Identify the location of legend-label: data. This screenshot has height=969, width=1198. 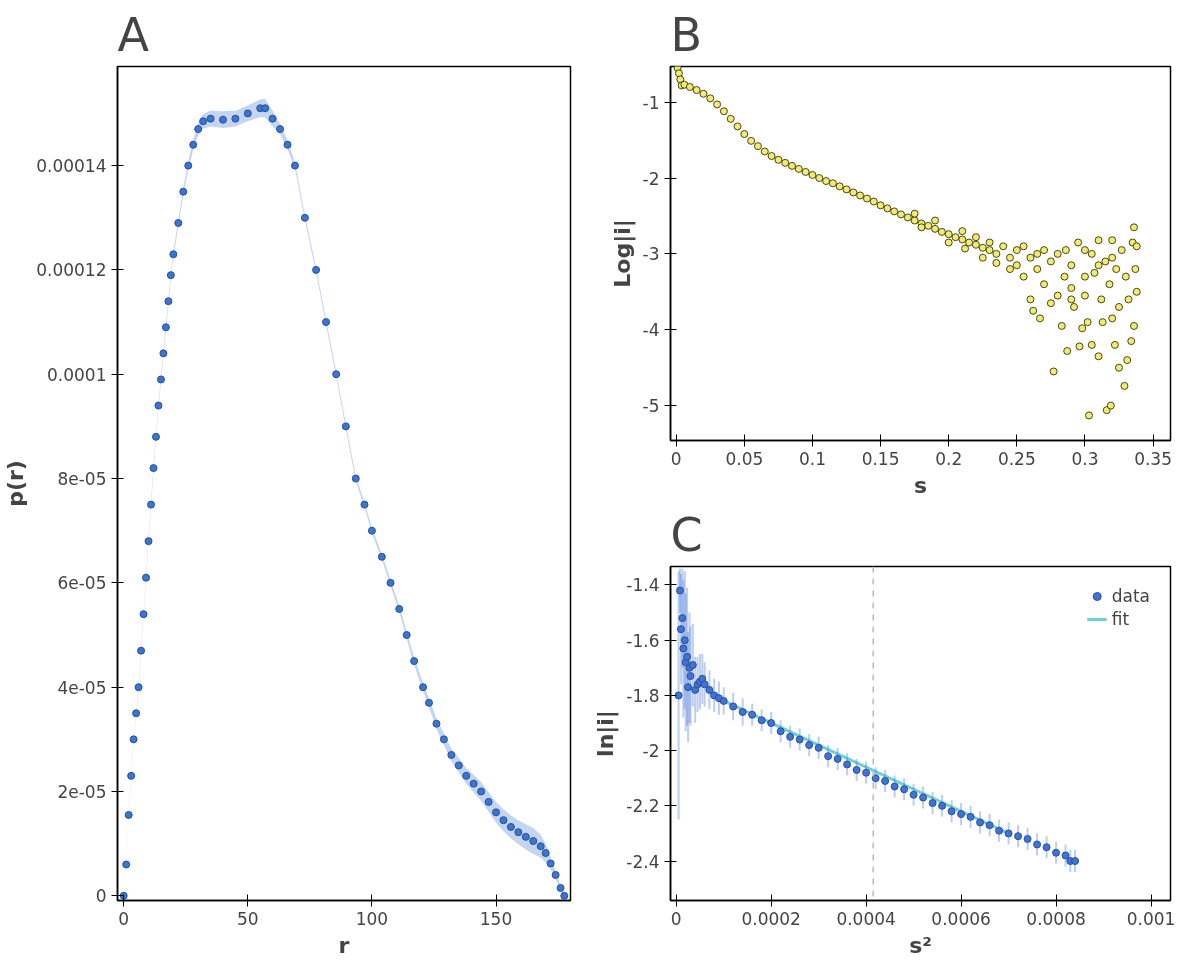
(1130, 596).